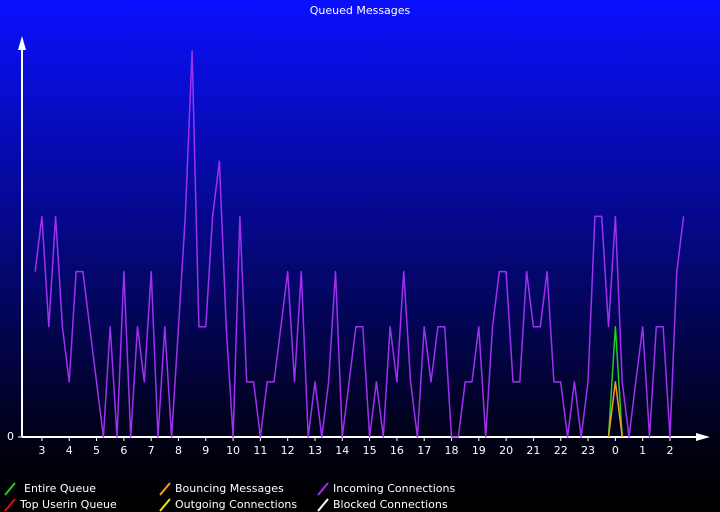 The image size is (720, 512). I want to click on x-tick-label: 10, so click(233, 450).